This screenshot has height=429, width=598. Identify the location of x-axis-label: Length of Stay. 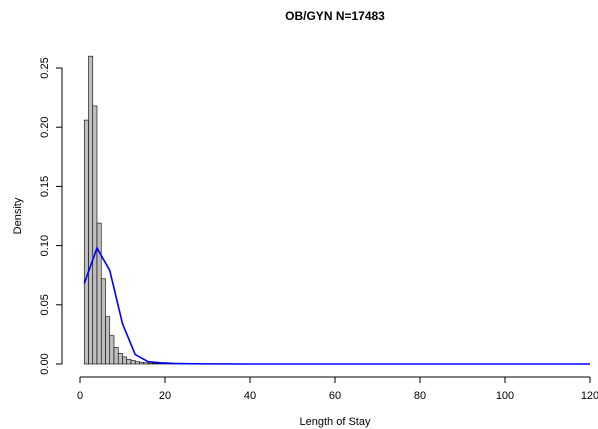
(335, 422).